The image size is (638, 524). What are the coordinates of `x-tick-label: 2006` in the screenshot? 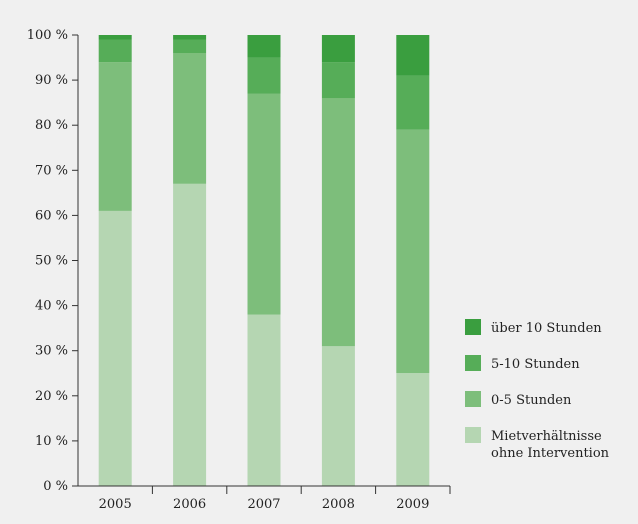 It's located at (189, 504).